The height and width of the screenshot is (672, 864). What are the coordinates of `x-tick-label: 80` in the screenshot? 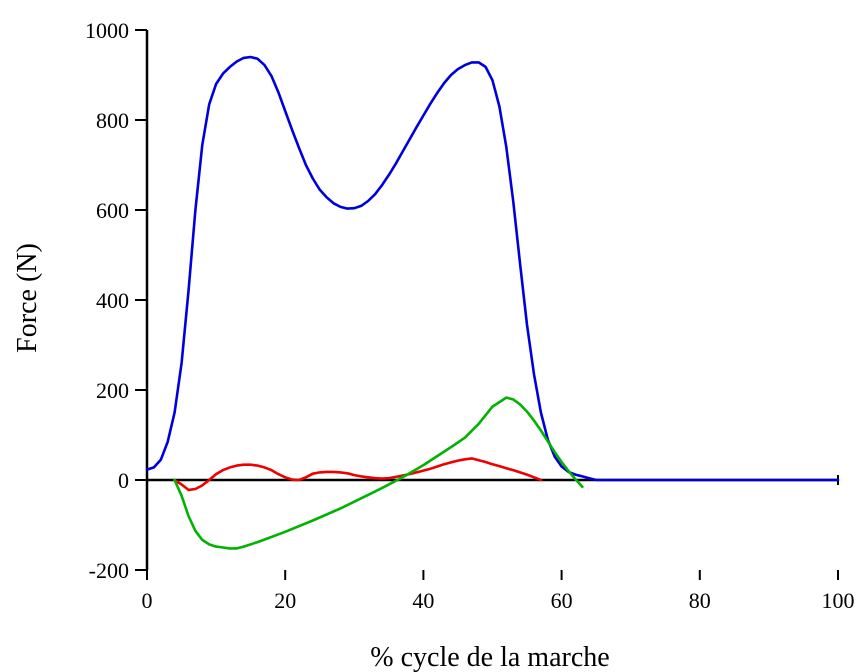 It's located at (700, 600).